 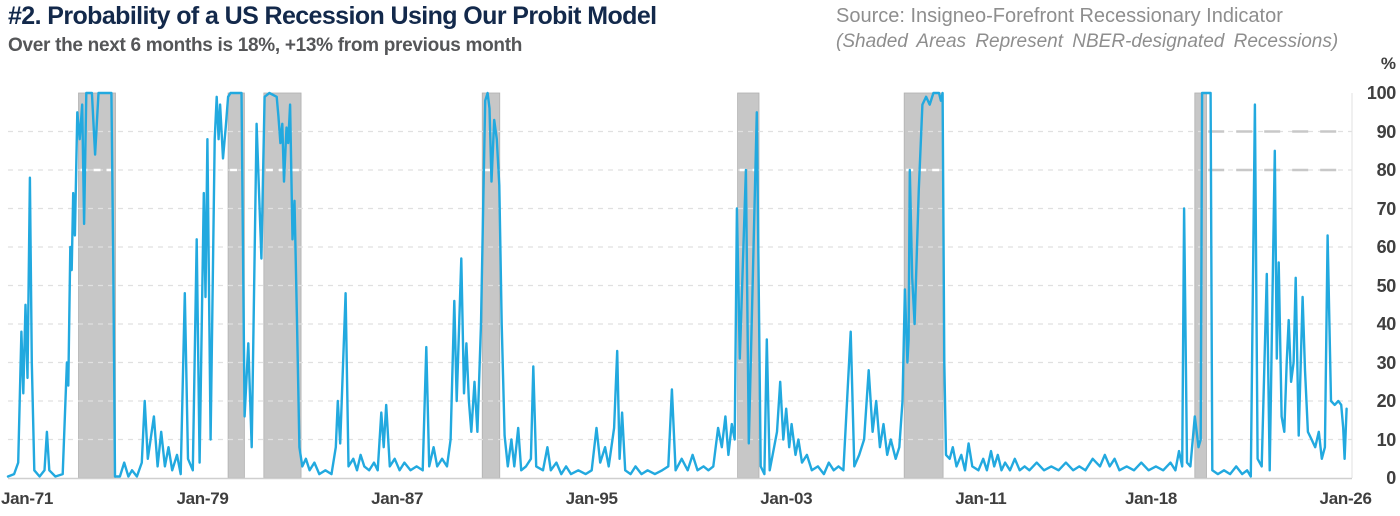 What do you see at coordinates (1151, 498) in the screenshot?
I see `x-tick-label: Jan-18` at bounding box center [1151, 498].